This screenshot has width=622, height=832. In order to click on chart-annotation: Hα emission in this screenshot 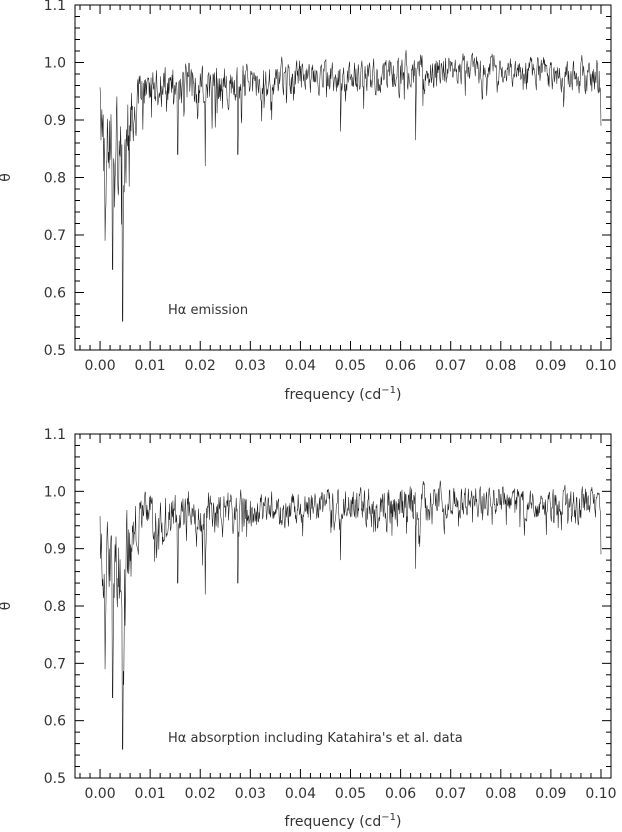, I will do `click(208, 310)`.